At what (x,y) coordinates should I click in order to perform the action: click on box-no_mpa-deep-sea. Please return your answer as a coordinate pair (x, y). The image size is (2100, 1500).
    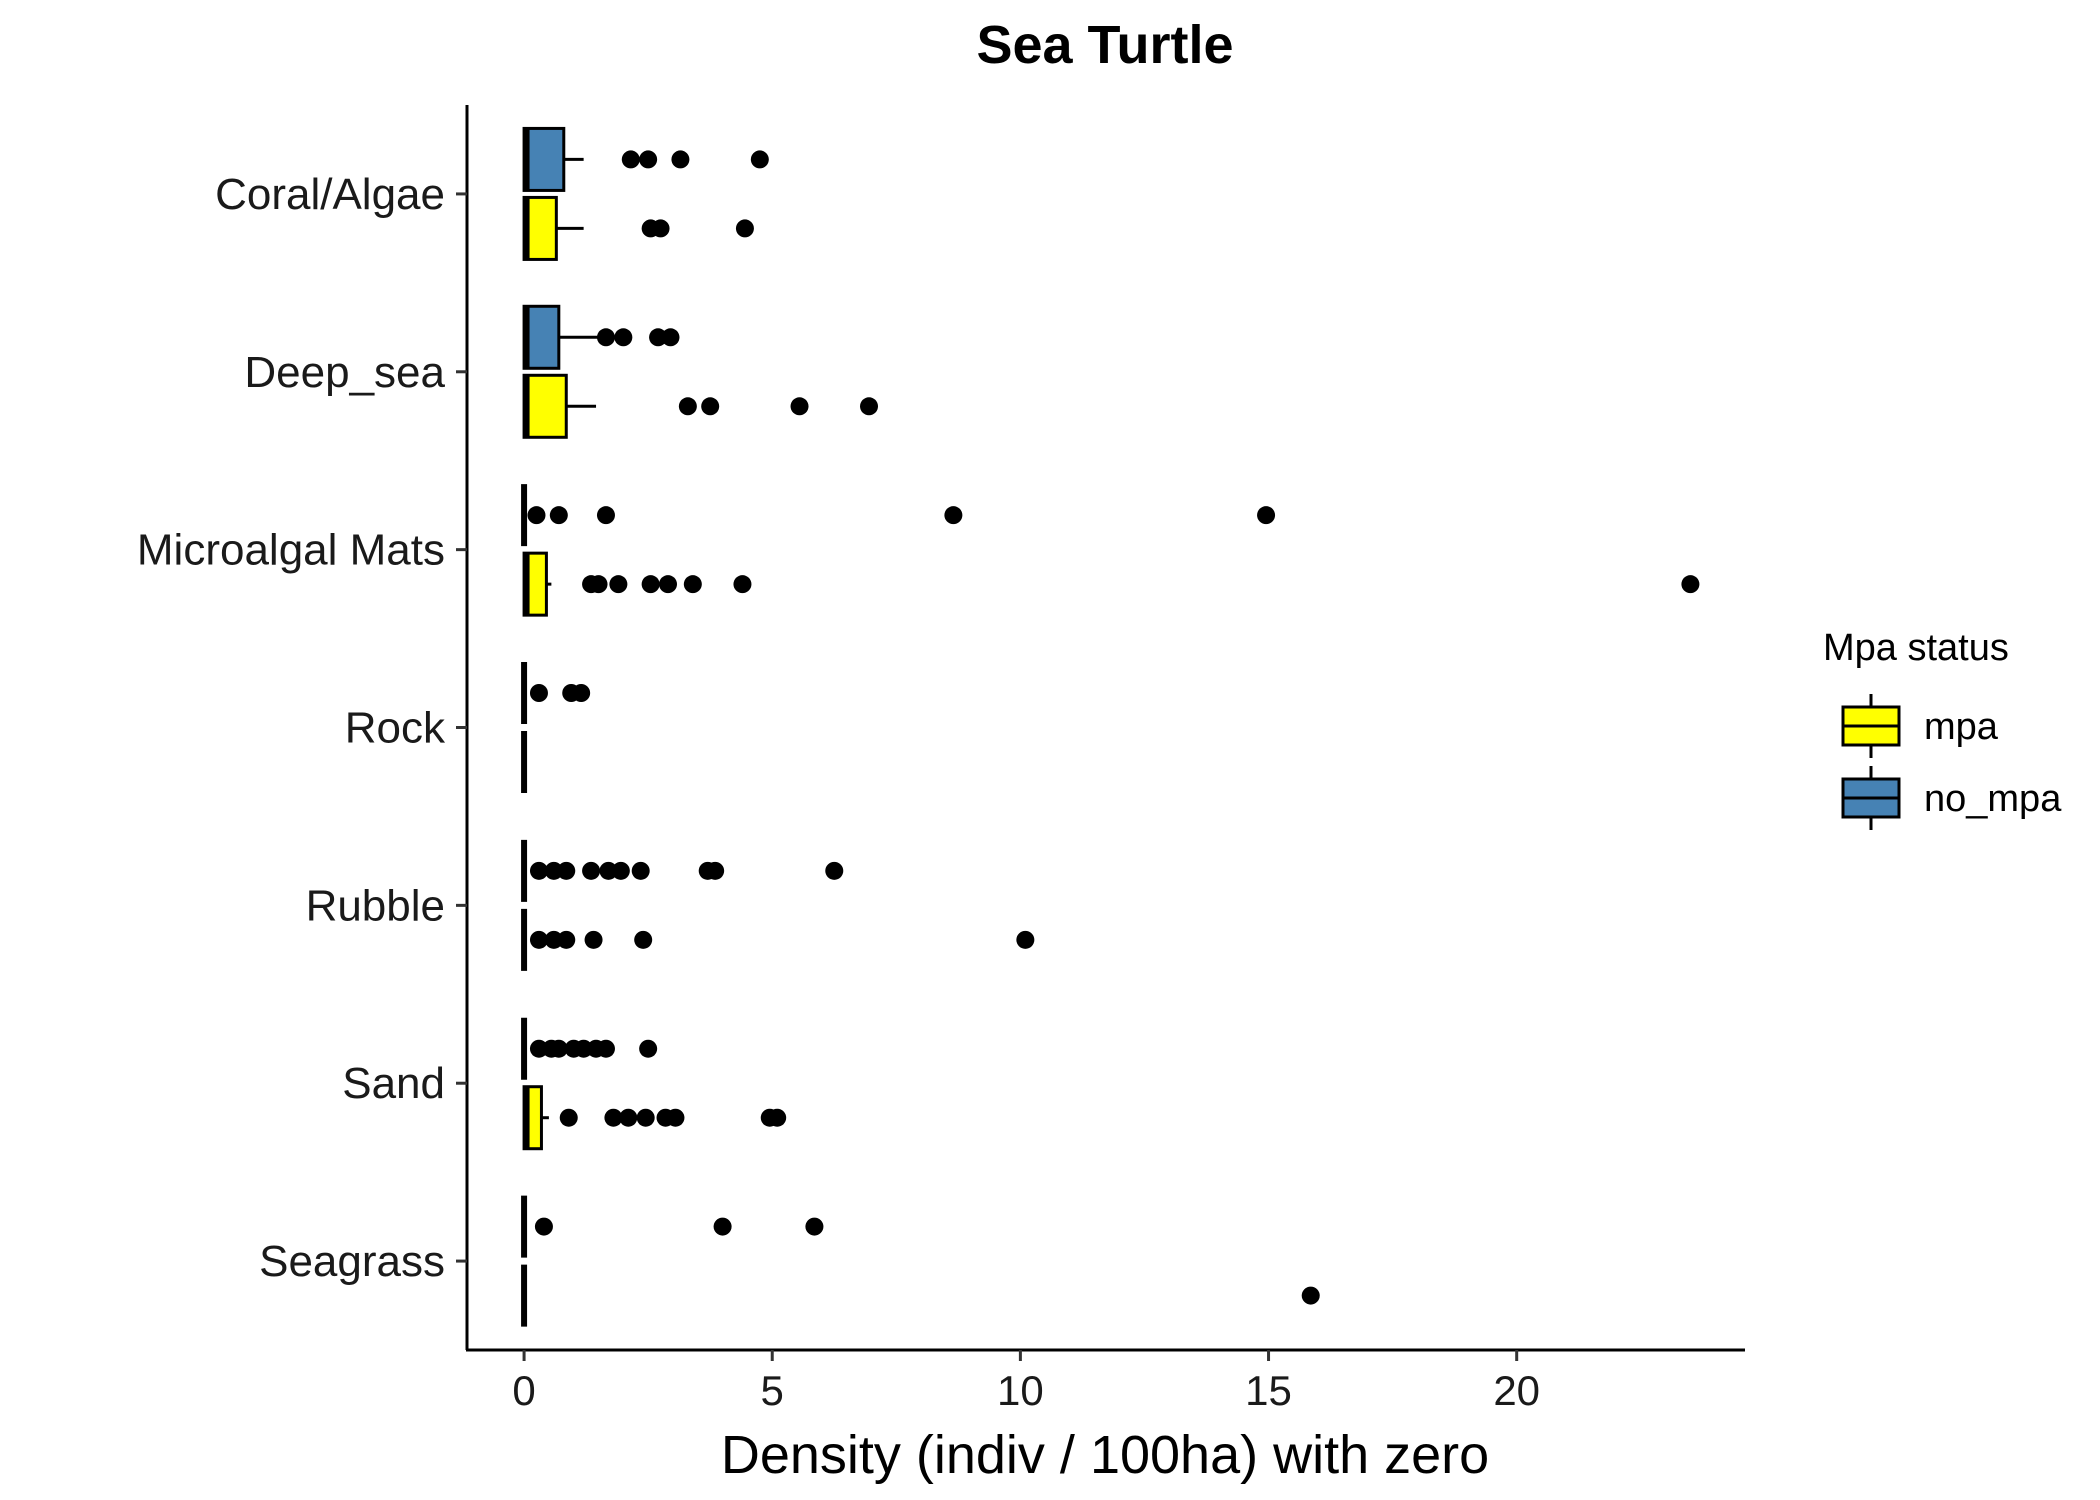
    Looking at the image, I should click on (601, 337).